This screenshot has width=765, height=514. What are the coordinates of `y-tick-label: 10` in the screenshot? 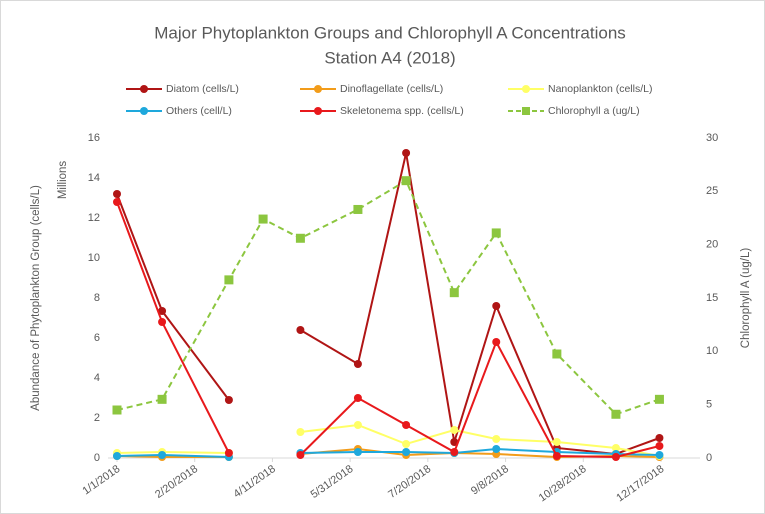 It's located at (94, 258).